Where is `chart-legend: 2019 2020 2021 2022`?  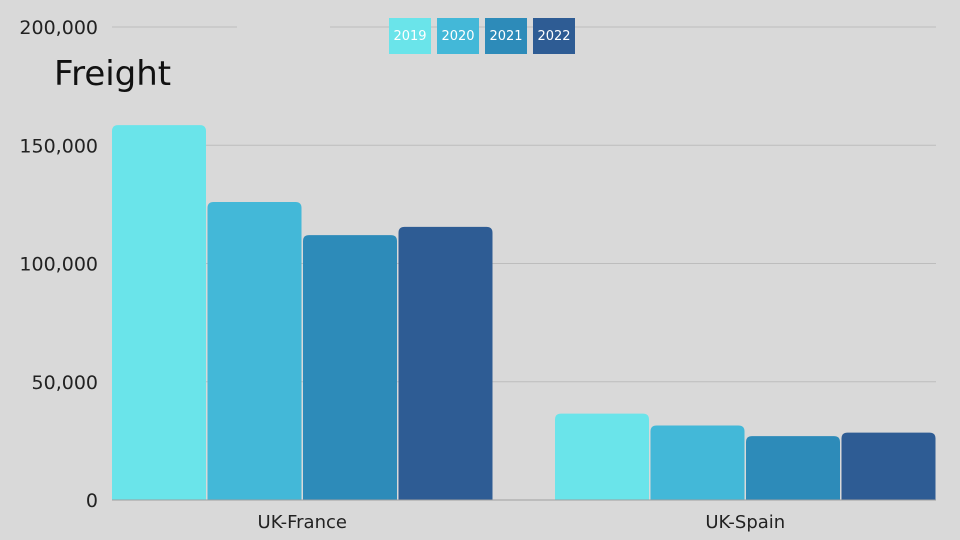
chart-legend: 2019 2020 2021 2022 is located at coordinates (482, 36).